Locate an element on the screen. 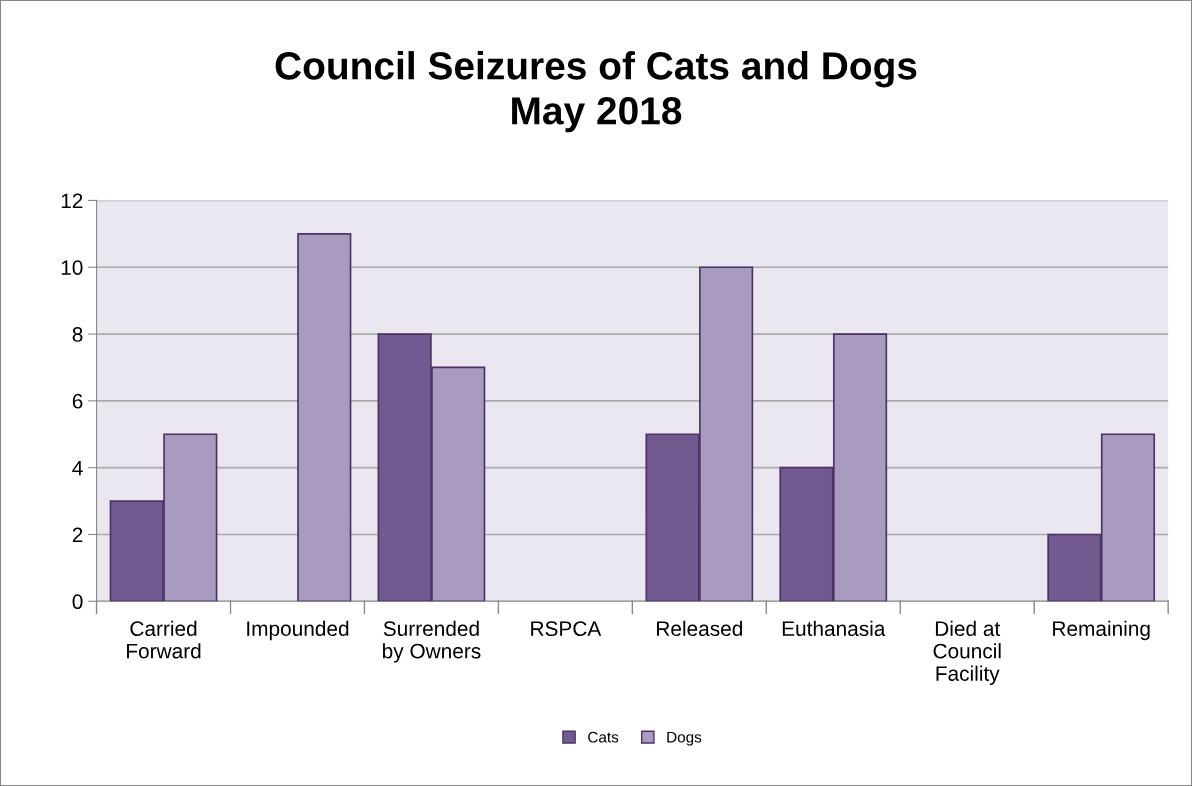  x-tick-label: Carried Forward is located at coordinates (164, 639).